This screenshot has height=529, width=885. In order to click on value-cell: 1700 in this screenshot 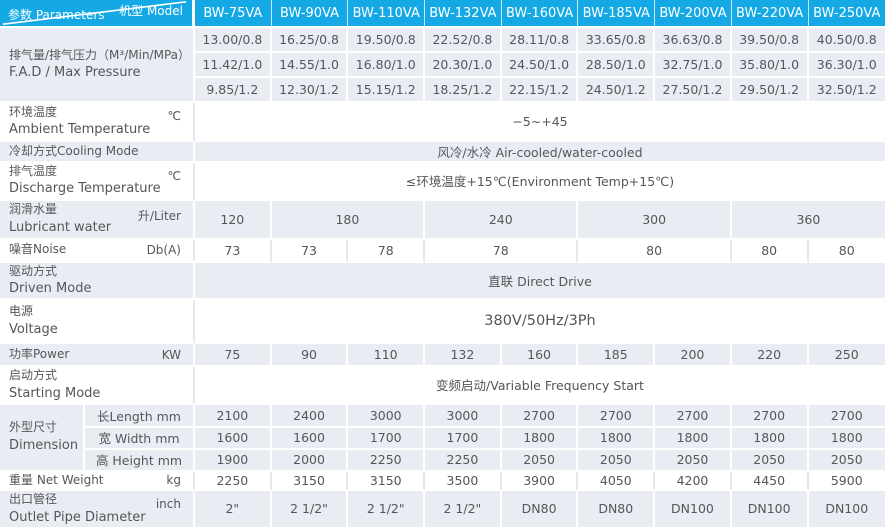, I will do `click(463, 439)`.